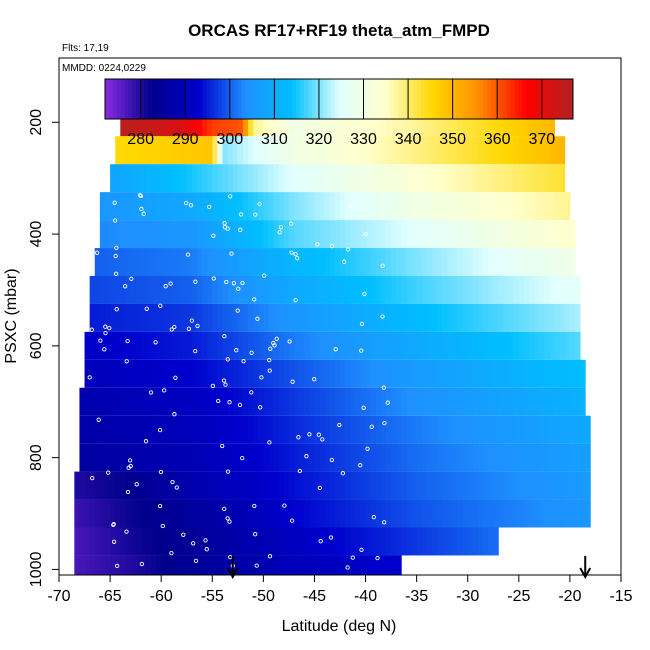  Describe the element at coordinates (212, 596) in the screenshot. I see `x-tick-label: -55` at that location.